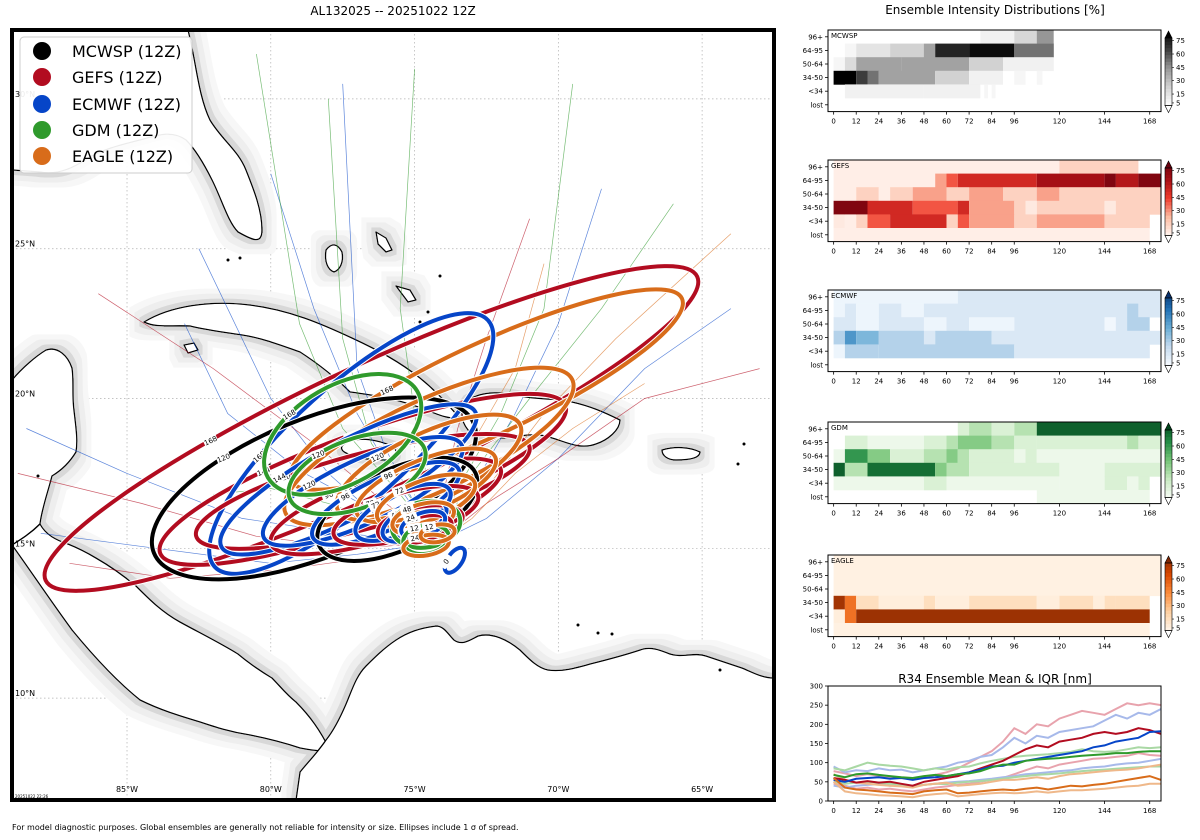 This screenshot has width=1200, height=840. What do you see at coordinates (842, 561) in the screenshot?
I see `heatmap-panel-label: EAGLE` at bounding box center [842, 561].